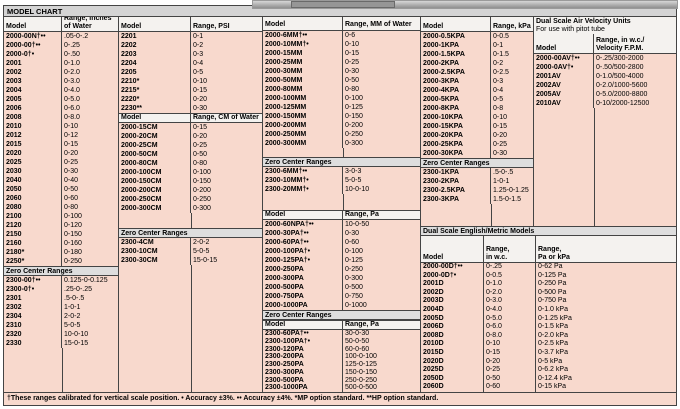 This screenshot has width=680, height=409. What do you see at coordinates (452, 267) in the screenshot?
I see `model-cell: 2000-00D†••` at bounding box center [452, 267].